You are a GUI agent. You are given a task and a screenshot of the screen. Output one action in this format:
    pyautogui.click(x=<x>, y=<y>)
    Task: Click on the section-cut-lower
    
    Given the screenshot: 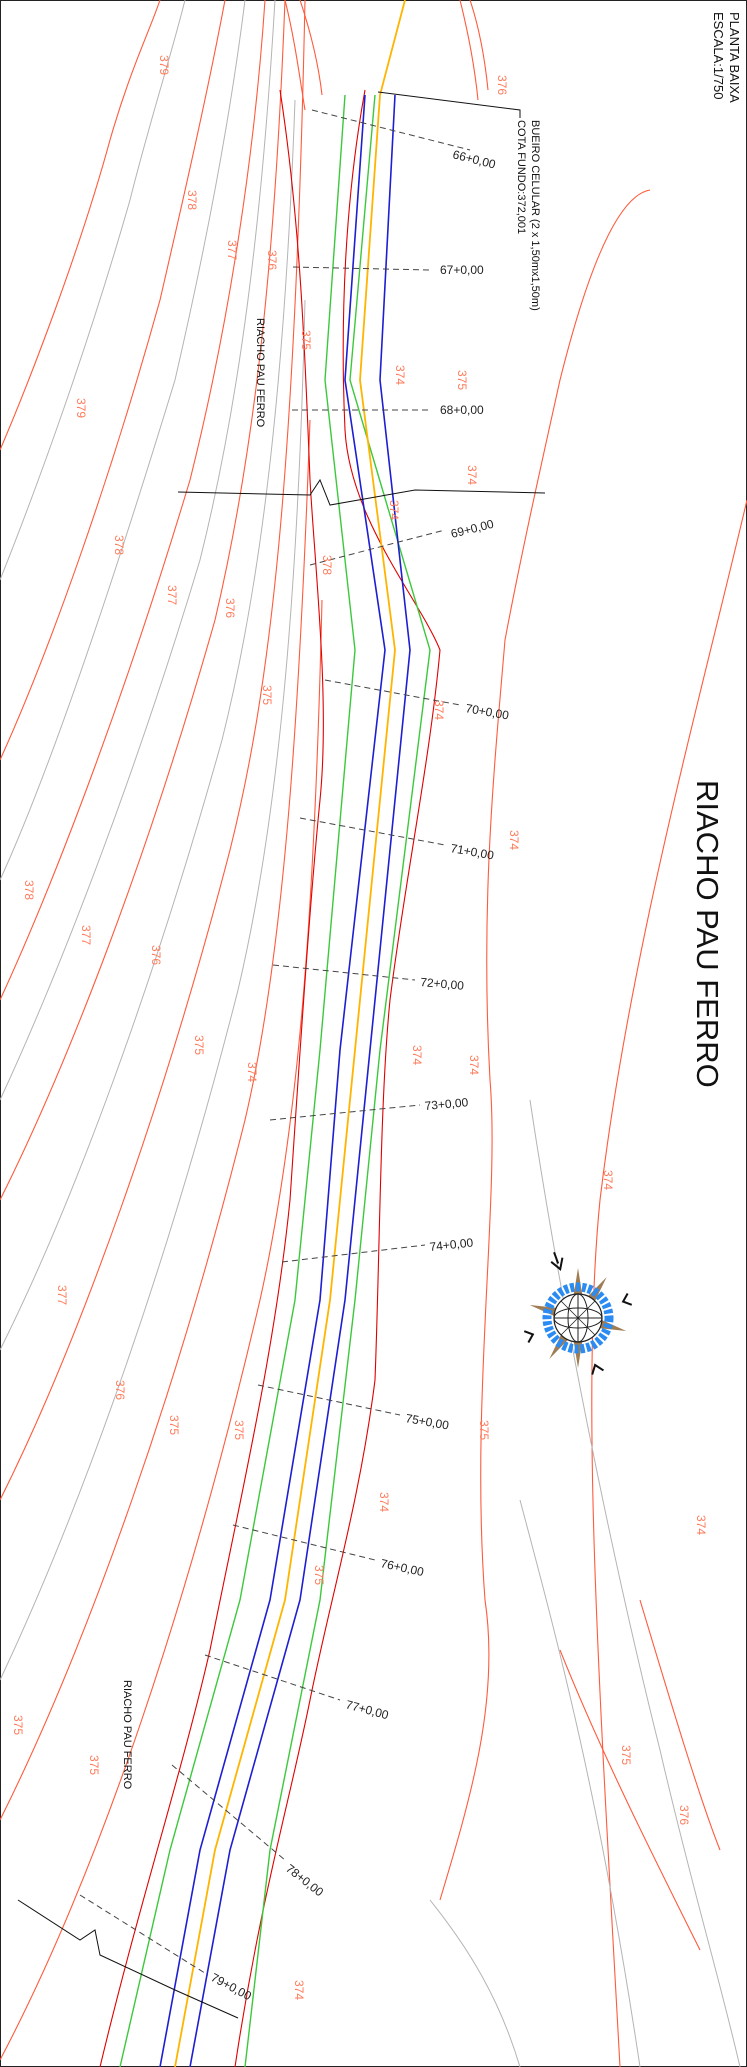 What is the action you would take?
    pyautogui.click(x=128, y=1959)
    